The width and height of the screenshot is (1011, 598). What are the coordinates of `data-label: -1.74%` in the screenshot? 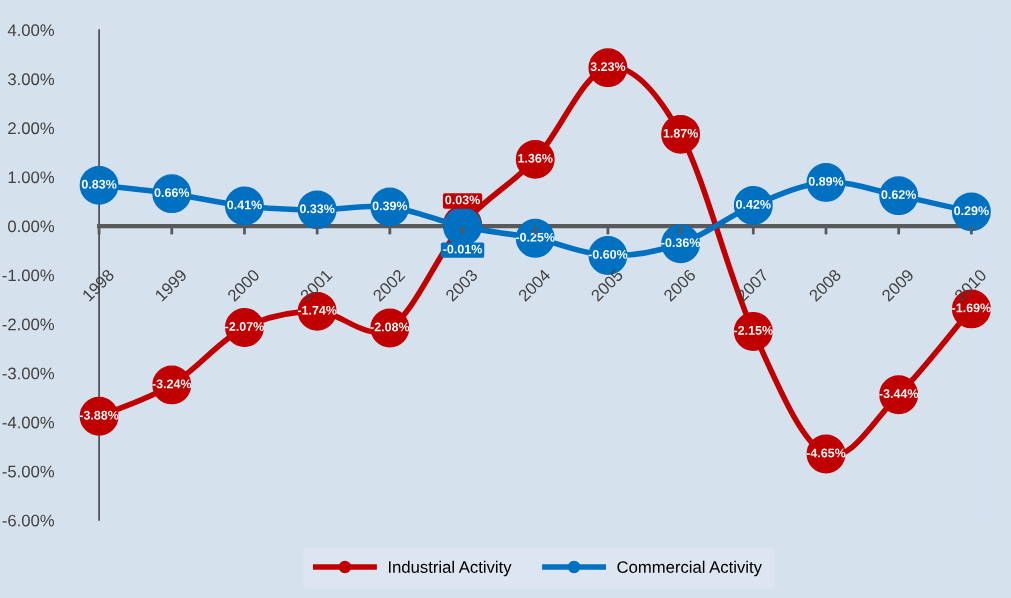 It's located at (317, 310).